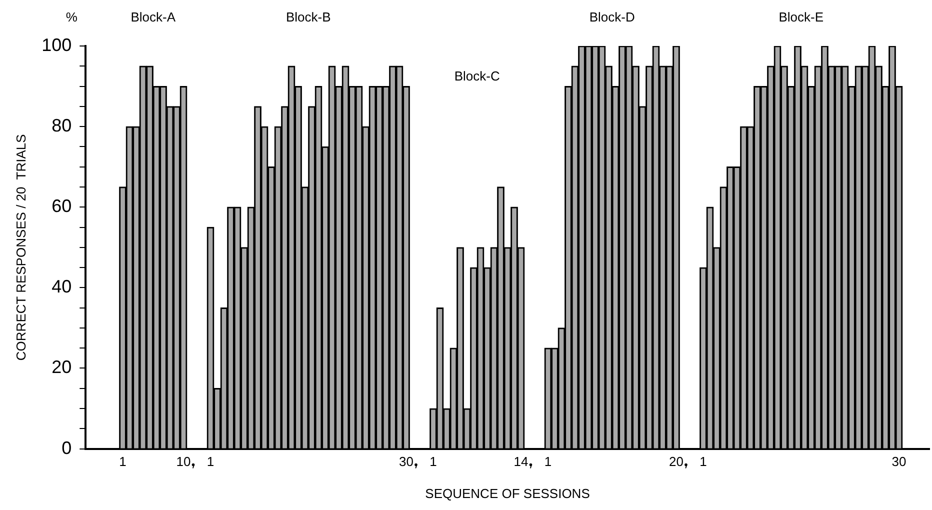 This screenshot has height=510, width=932. I want to click on y-axis-title: CORRECT RESPONSES / 20 TRIALS, so click(20, 247).